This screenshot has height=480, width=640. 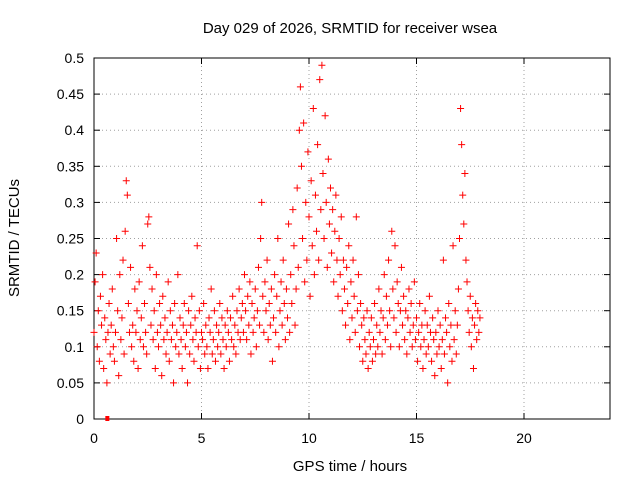 I want to click on x-tick-label: 20, so click(x=524, y=438).